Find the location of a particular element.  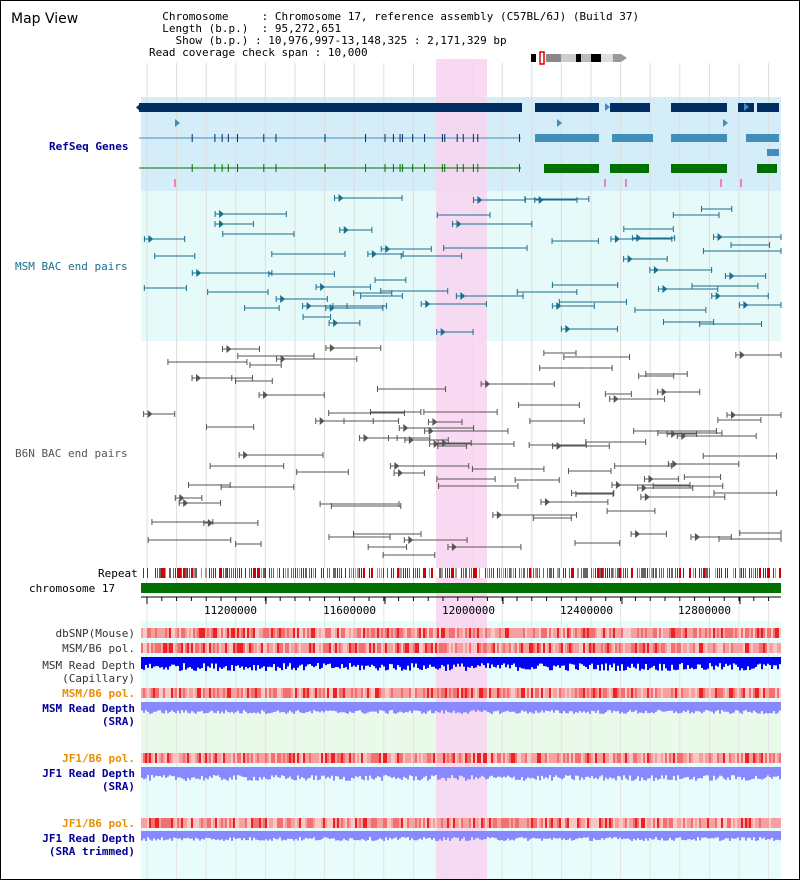

track-label-msm-bac: MSM BAC end pairs is located at coordinates (71, 266).